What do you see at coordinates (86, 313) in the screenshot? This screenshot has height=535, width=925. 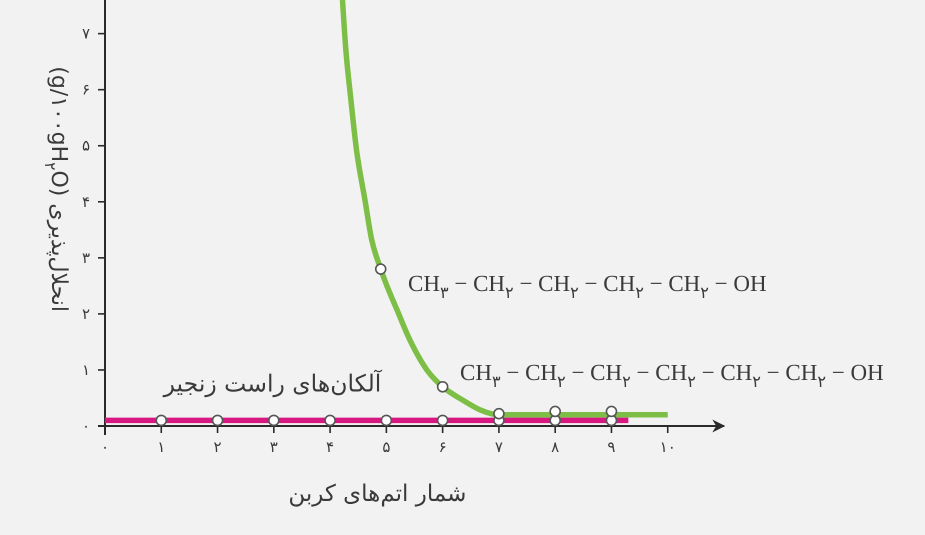 I see `y-tick-label: ۲` at bounding box center [86, 313].